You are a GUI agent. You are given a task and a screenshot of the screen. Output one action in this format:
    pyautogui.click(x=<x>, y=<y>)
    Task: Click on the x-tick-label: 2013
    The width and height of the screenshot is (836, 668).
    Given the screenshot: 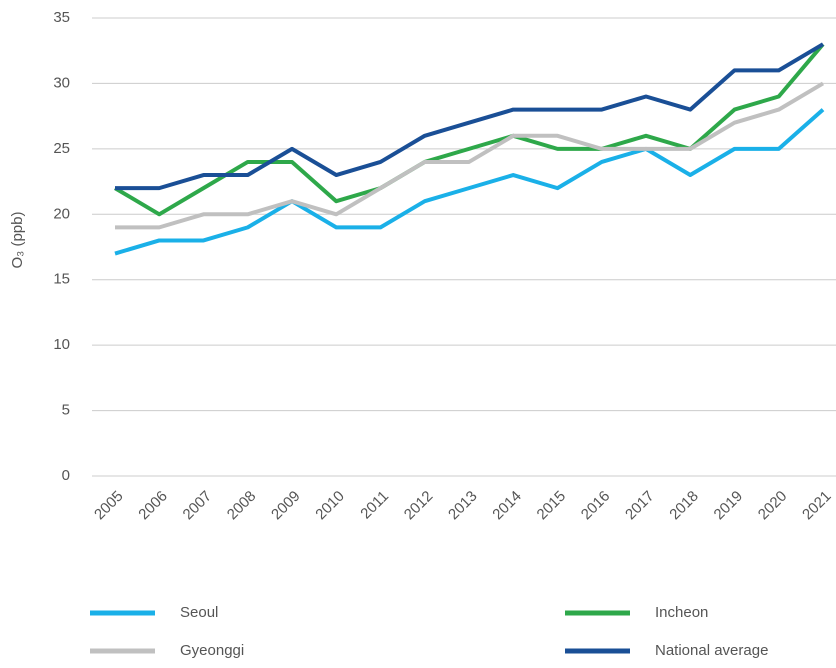 What is the action you would take?
    pyautogui.click(x=463, y=506)
    